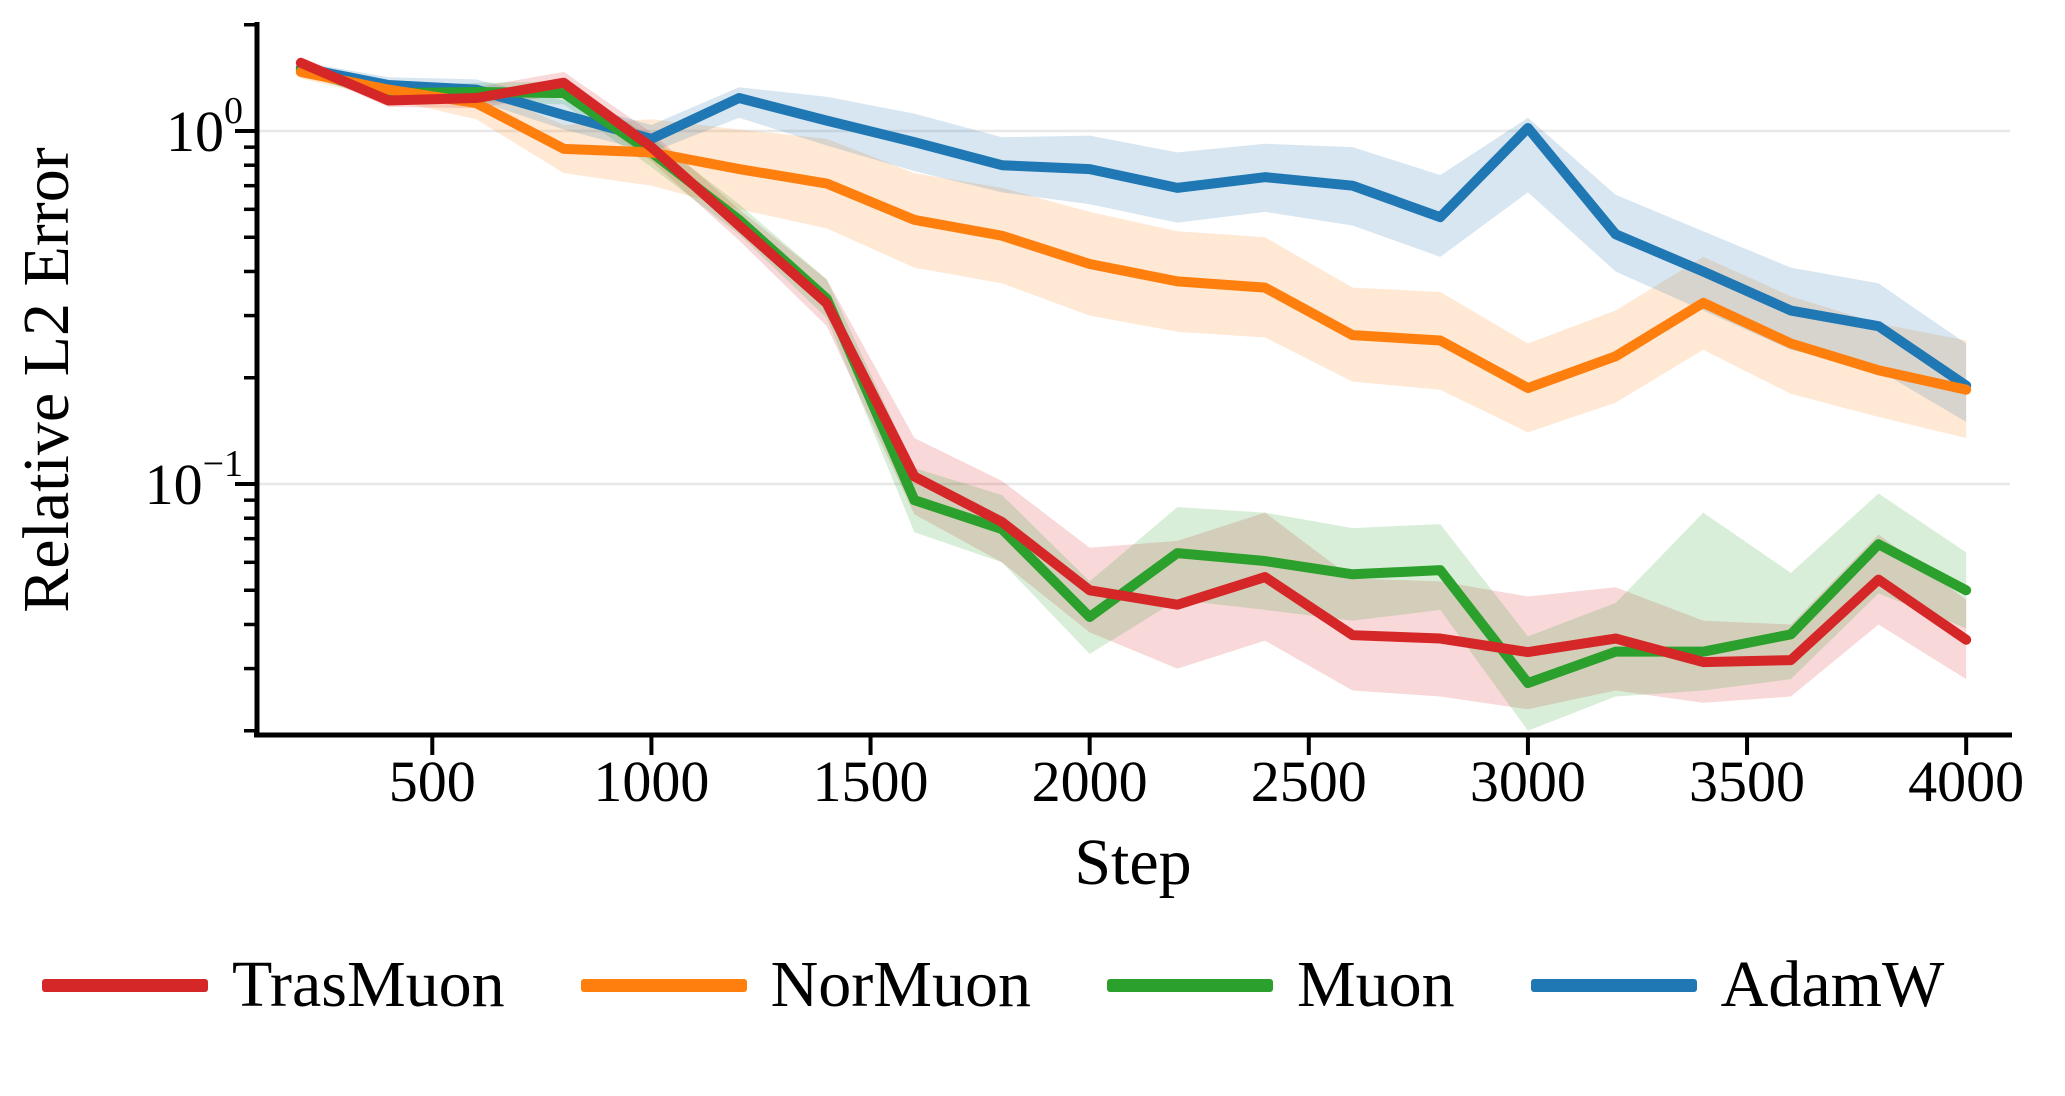 The width and height of the screenshot is (2065, 1096). I want to click on x-tick-label: 500, so click(432, 781).